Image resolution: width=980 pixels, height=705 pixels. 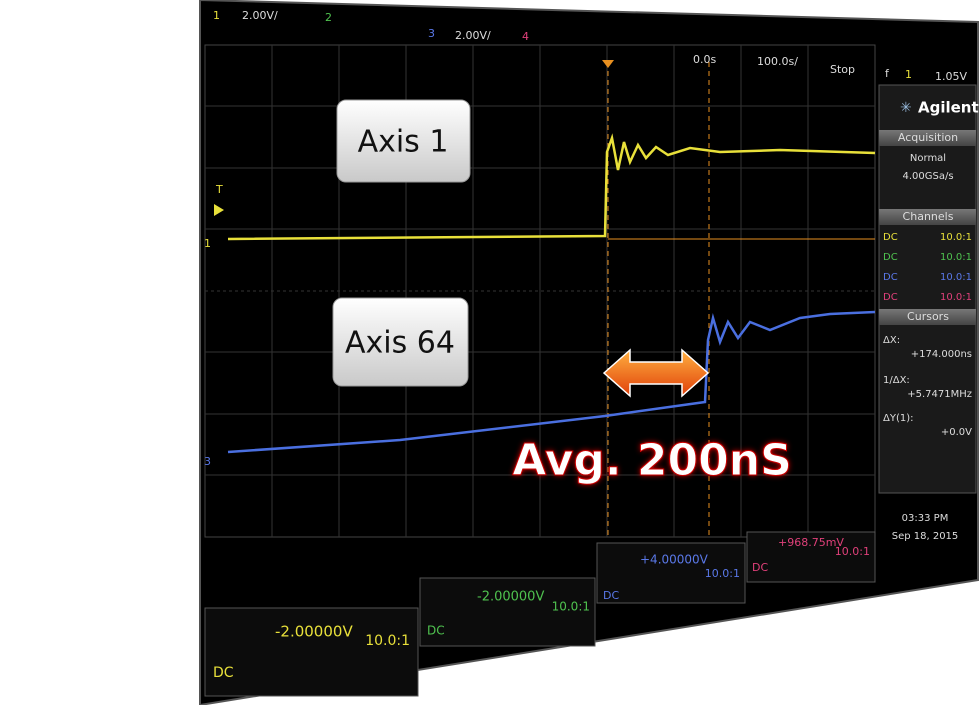 I want to click on acq-mode: Normal, so click(x=928, y=158).